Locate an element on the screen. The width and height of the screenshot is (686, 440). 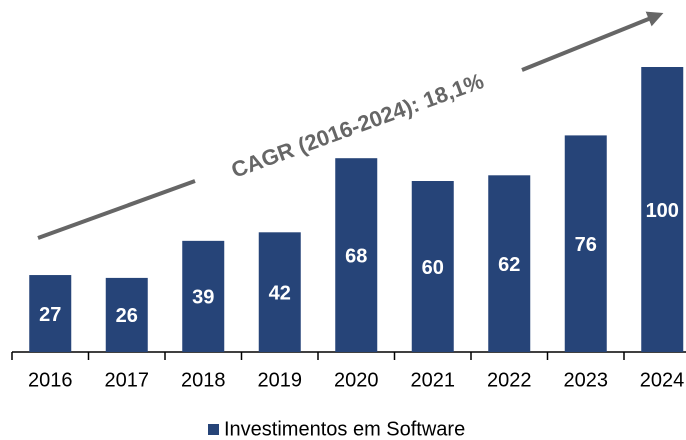
value-label: 27 is located at coordinates (50, 315).